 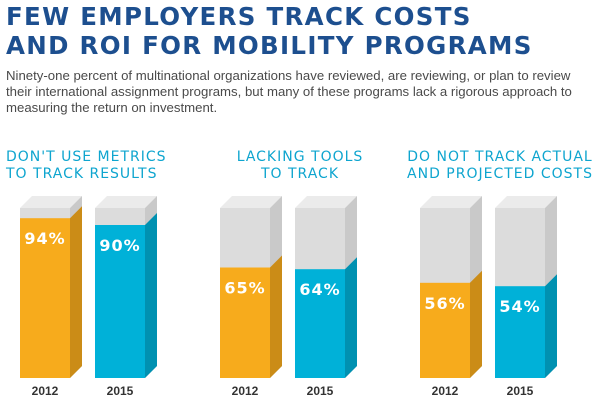 What do you see at coordinates (500, 165) in the screenshot?
I see `chart-title-costs: DO NOT TRACK ACTUAL AND PROJECTED COSTS` at bounding box center [500, 165].